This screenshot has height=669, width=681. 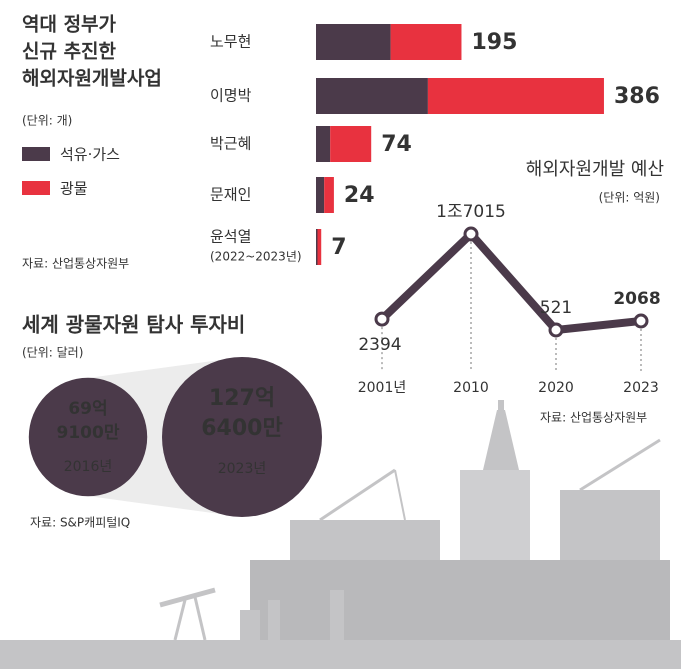 I want to click on unit-label: (단위: 개), so click(x=47, y=121).